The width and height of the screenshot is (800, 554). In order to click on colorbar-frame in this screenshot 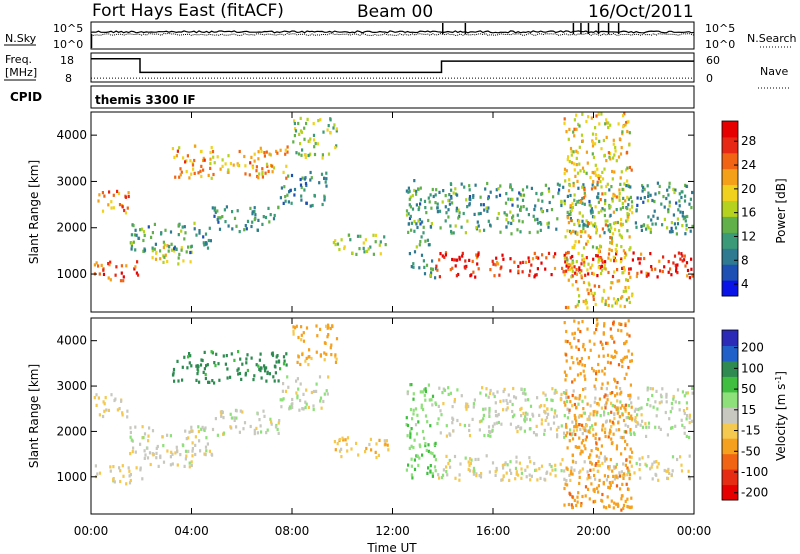, I will do `click(730, 415)`.